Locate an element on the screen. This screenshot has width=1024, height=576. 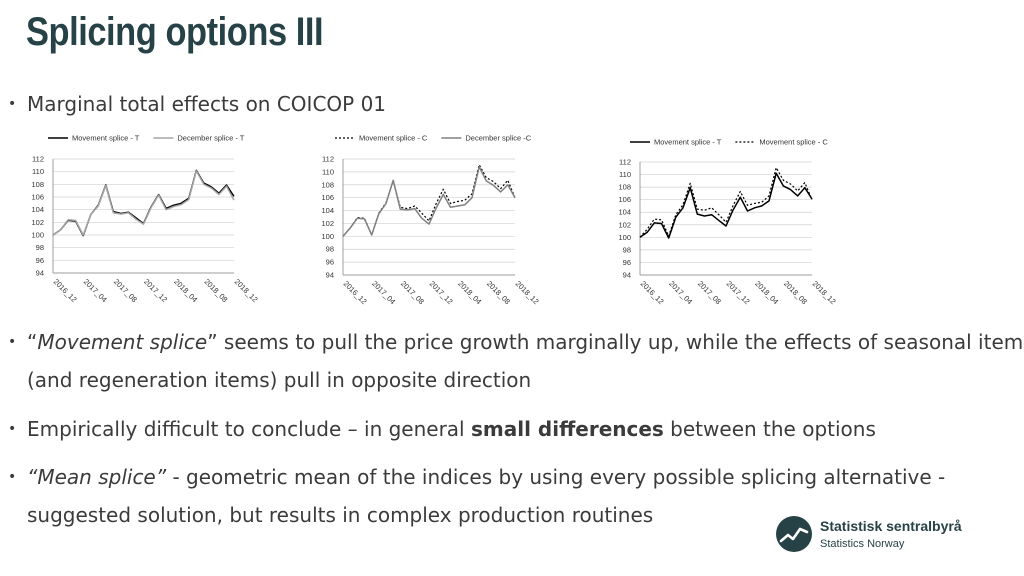
text-run-italic: “Mean splice” is located at coordinates (97, 477).